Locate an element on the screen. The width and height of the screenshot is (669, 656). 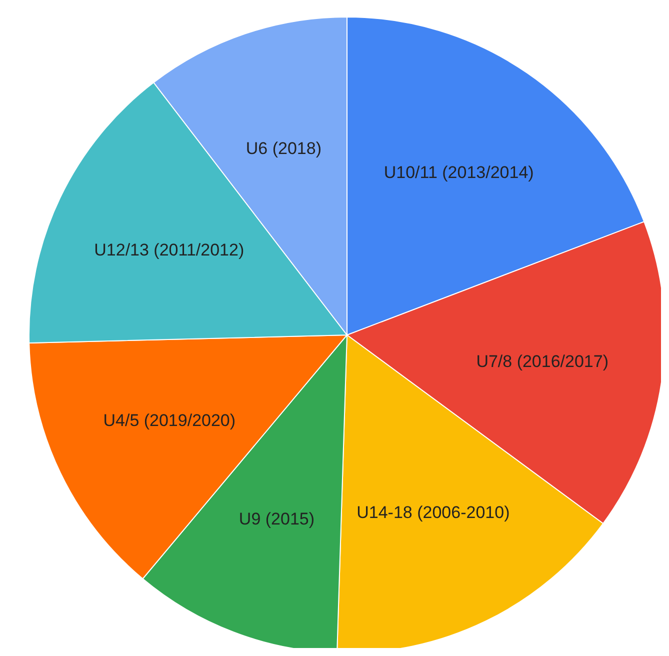
slice-label: U9 (2015) is located at coordinates (276, 519).